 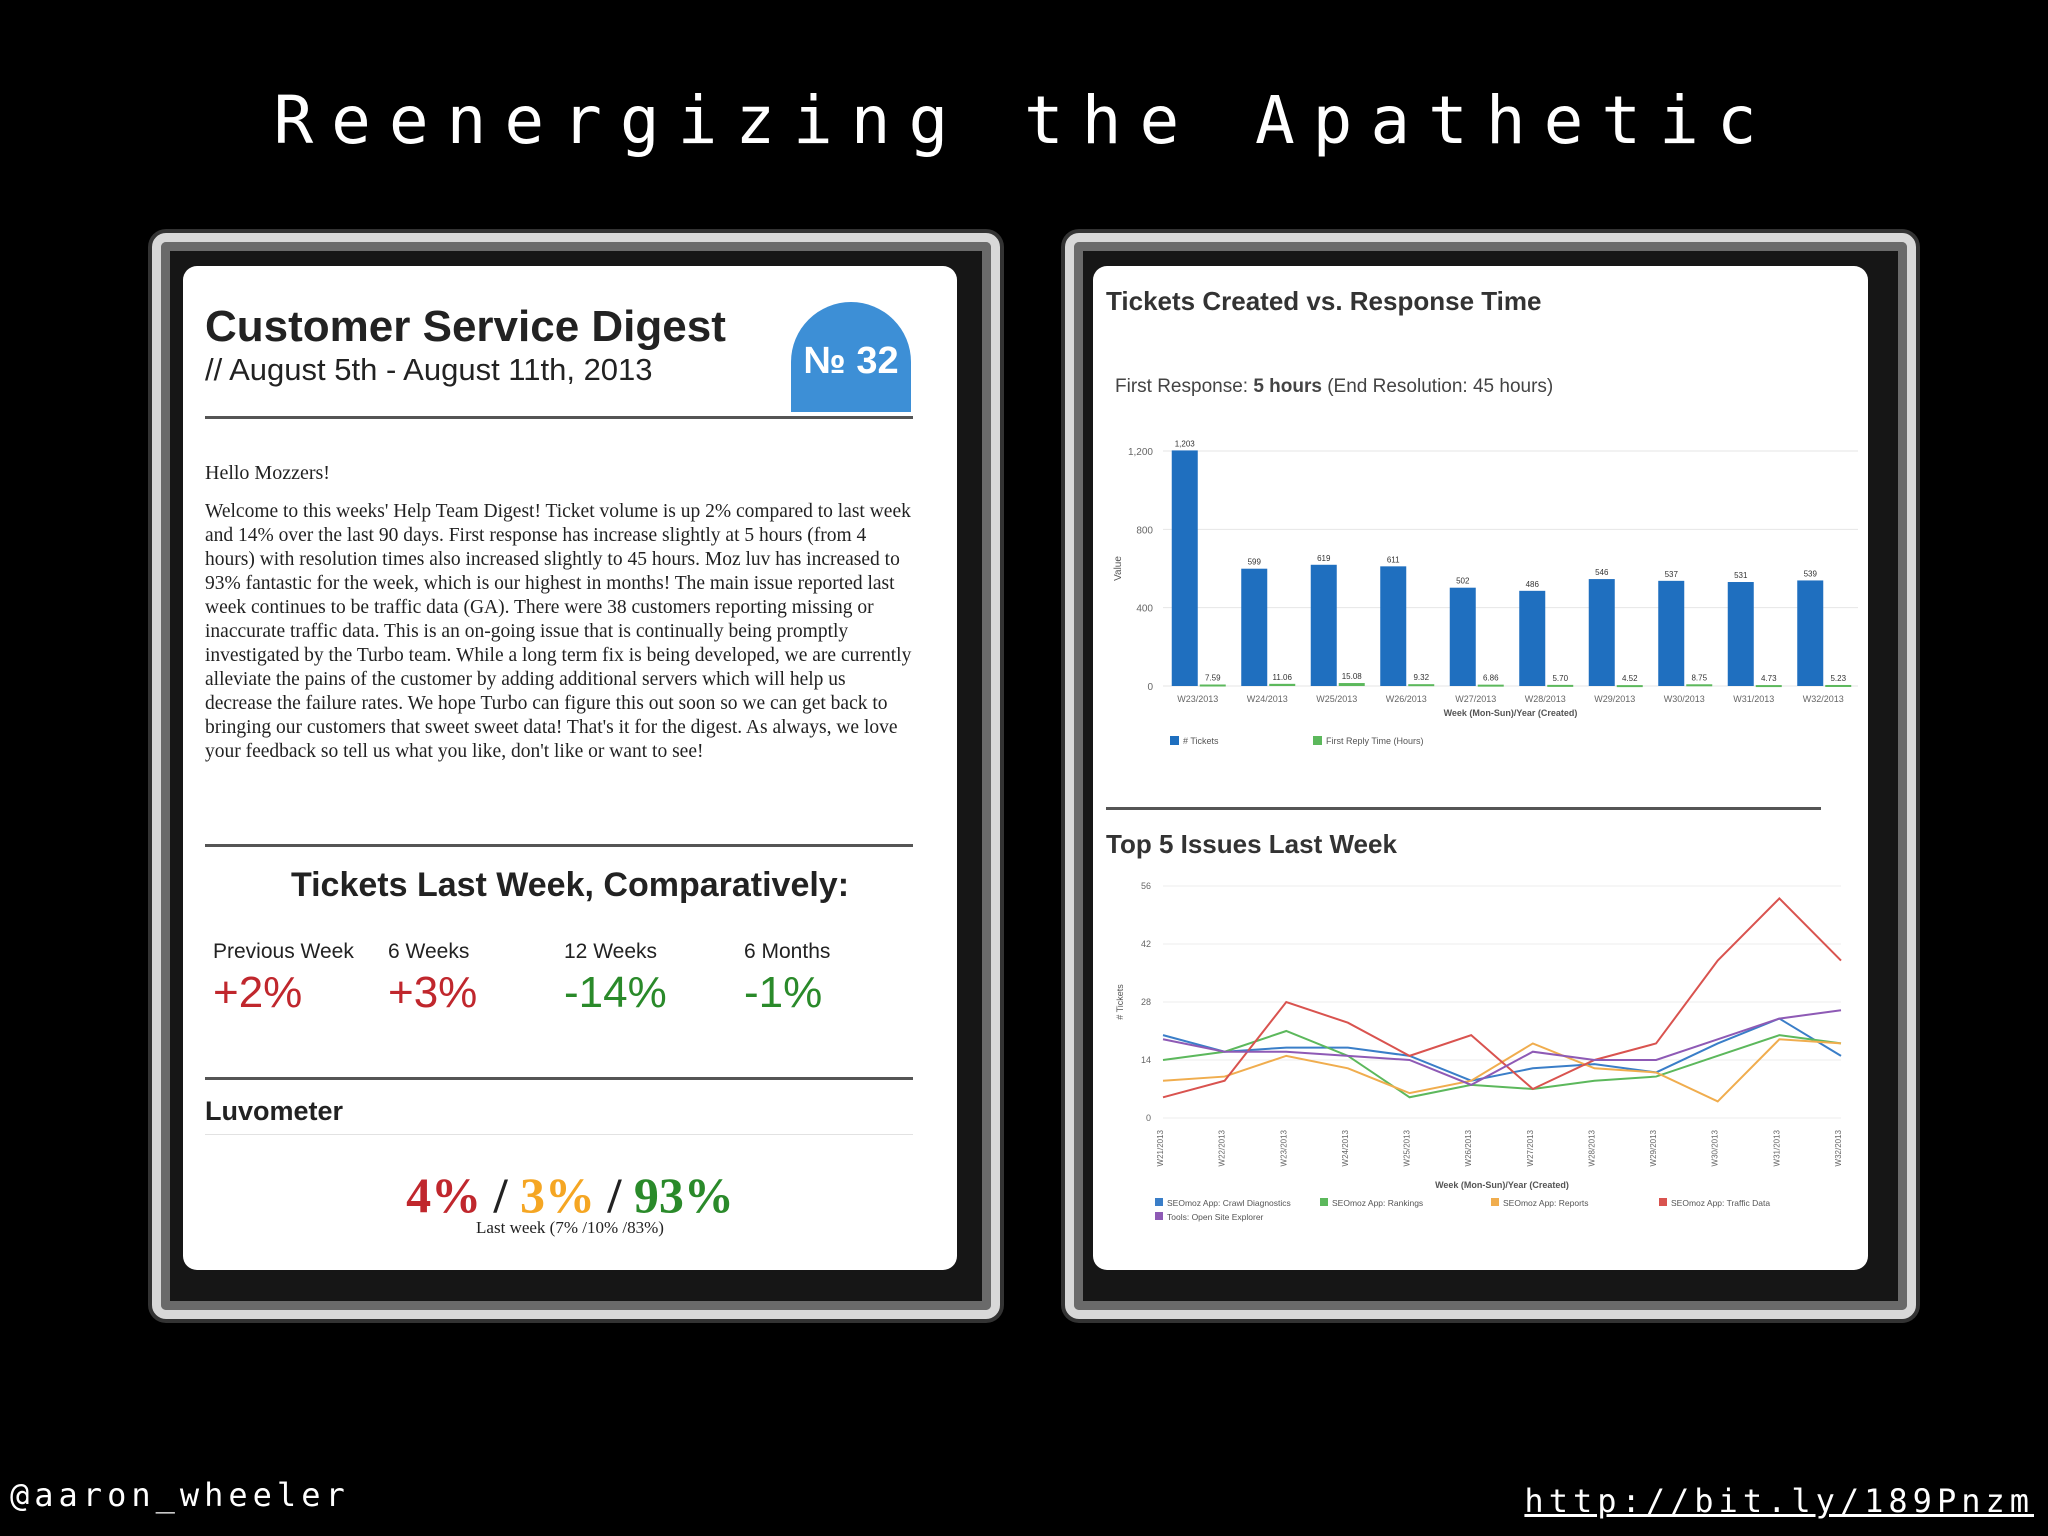 What do you see at coordinates (1197, 699) in the screenshot?
I see `x-tick-label: W23/2013` at bounding box center [1197, 699].